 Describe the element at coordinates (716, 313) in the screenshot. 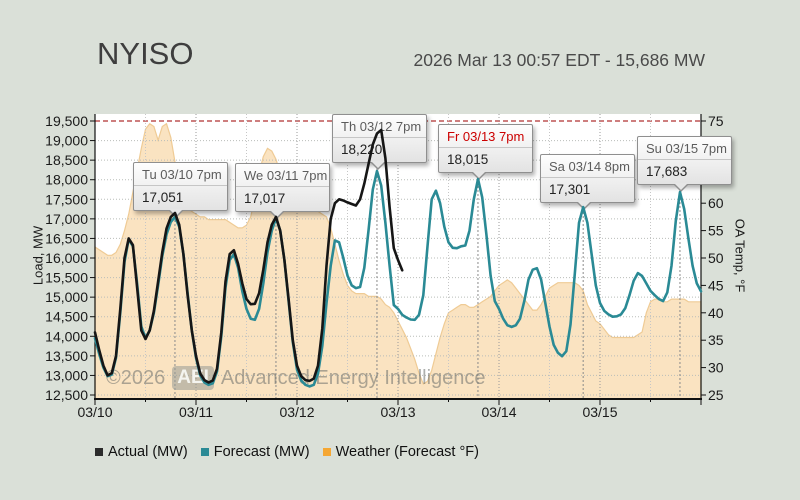

I see `right-axis-tick-label: 40` at that location.